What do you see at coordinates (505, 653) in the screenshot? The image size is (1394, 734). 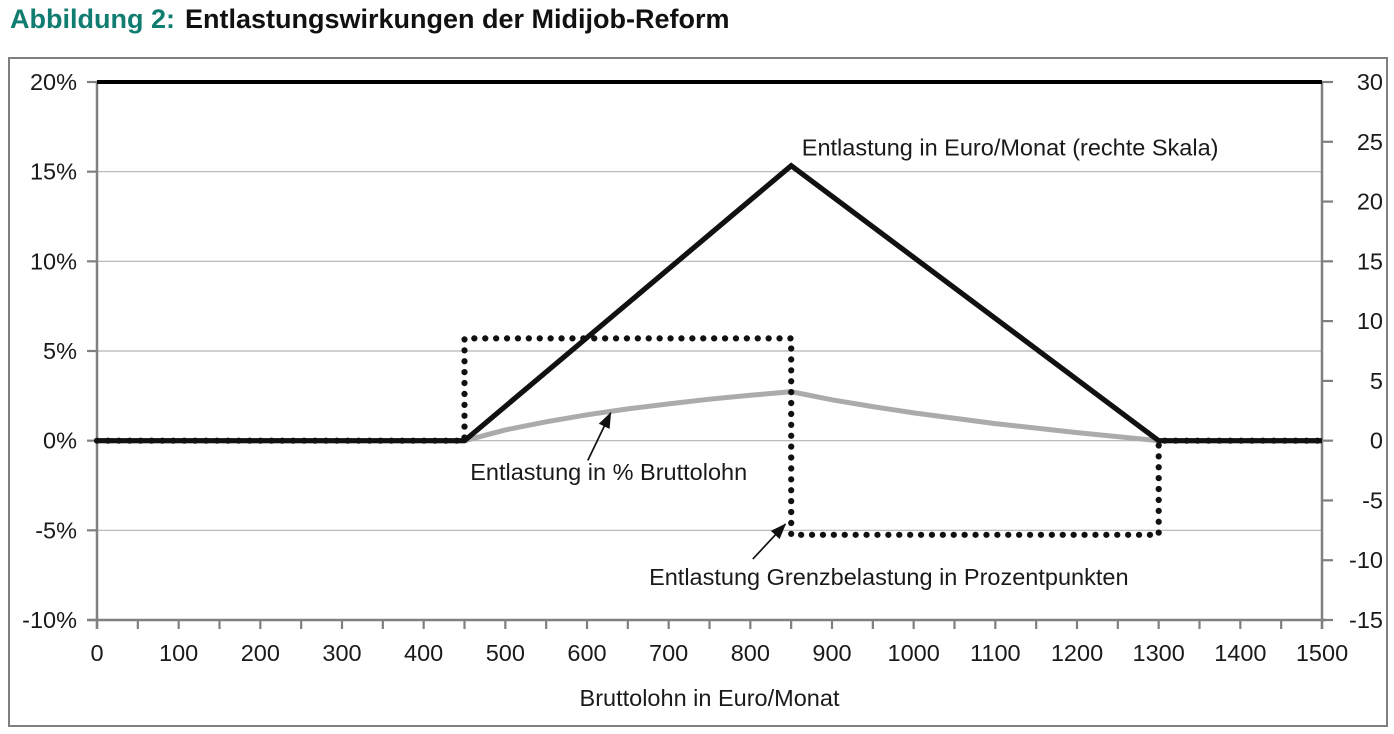 I see `x-axis-tick-label: 500` at bounding box center [505, 653].